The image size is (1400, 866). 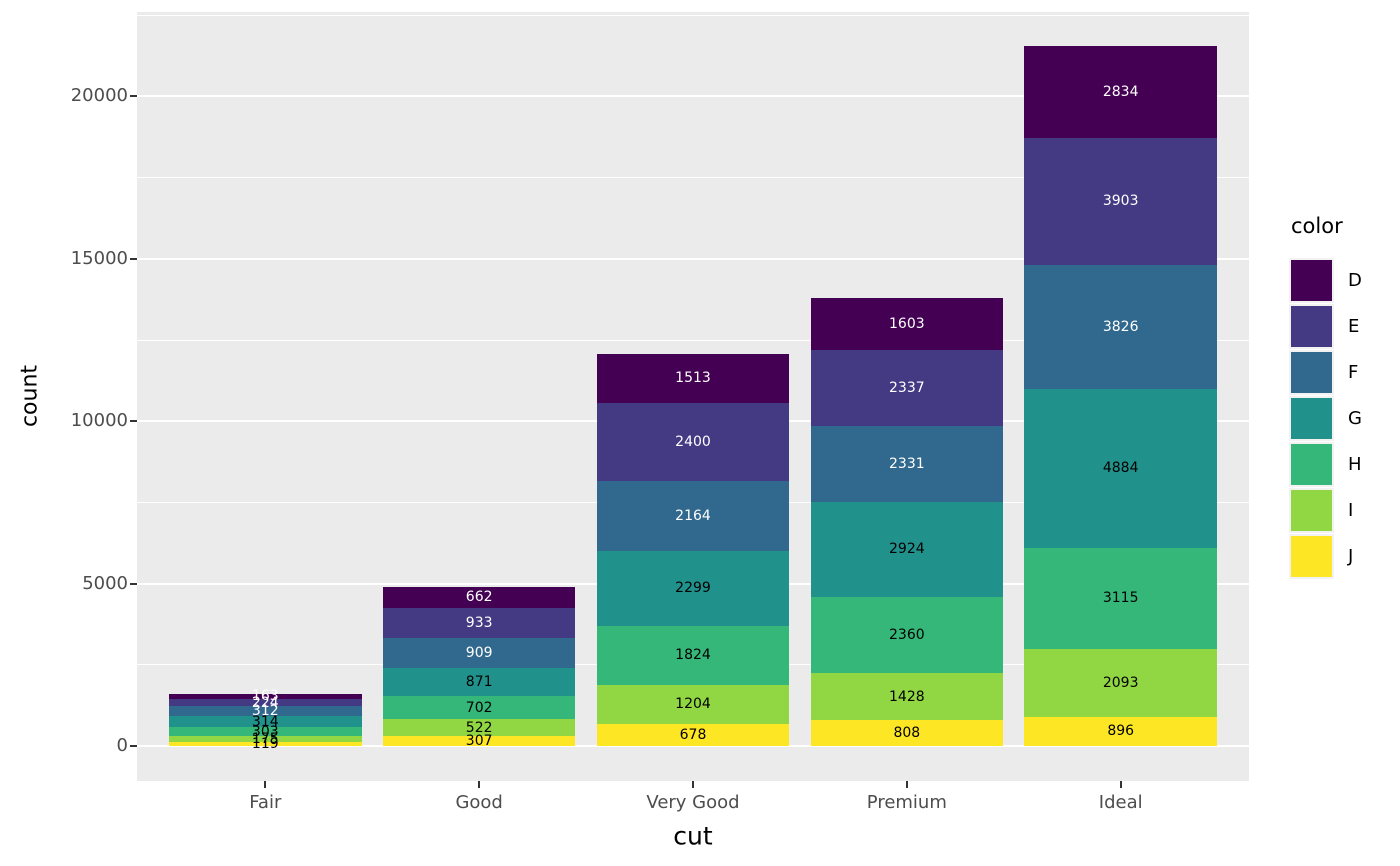 I want to click on bar-segment-E-good, so click(x=479, y=623).